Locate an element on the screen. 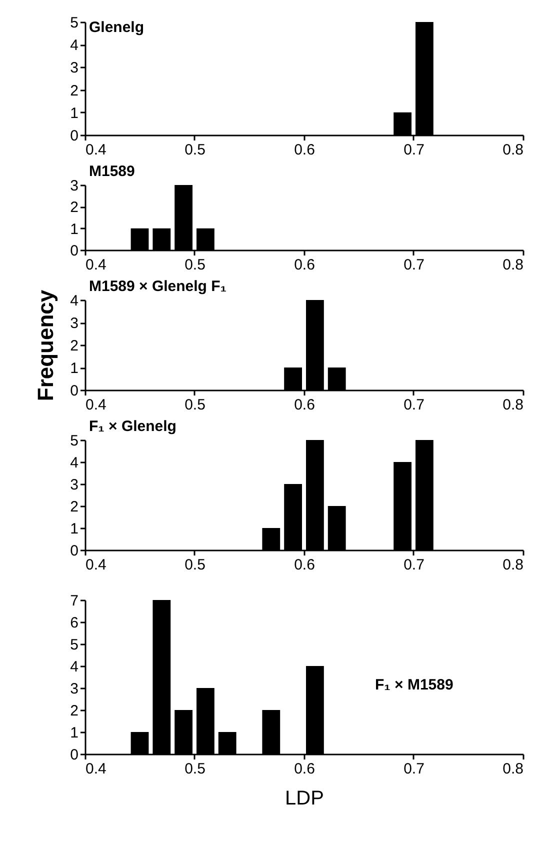 This screenshot has height=853, width=536. annotation: F₁ × M1589 is located at coordinates (414, 685).